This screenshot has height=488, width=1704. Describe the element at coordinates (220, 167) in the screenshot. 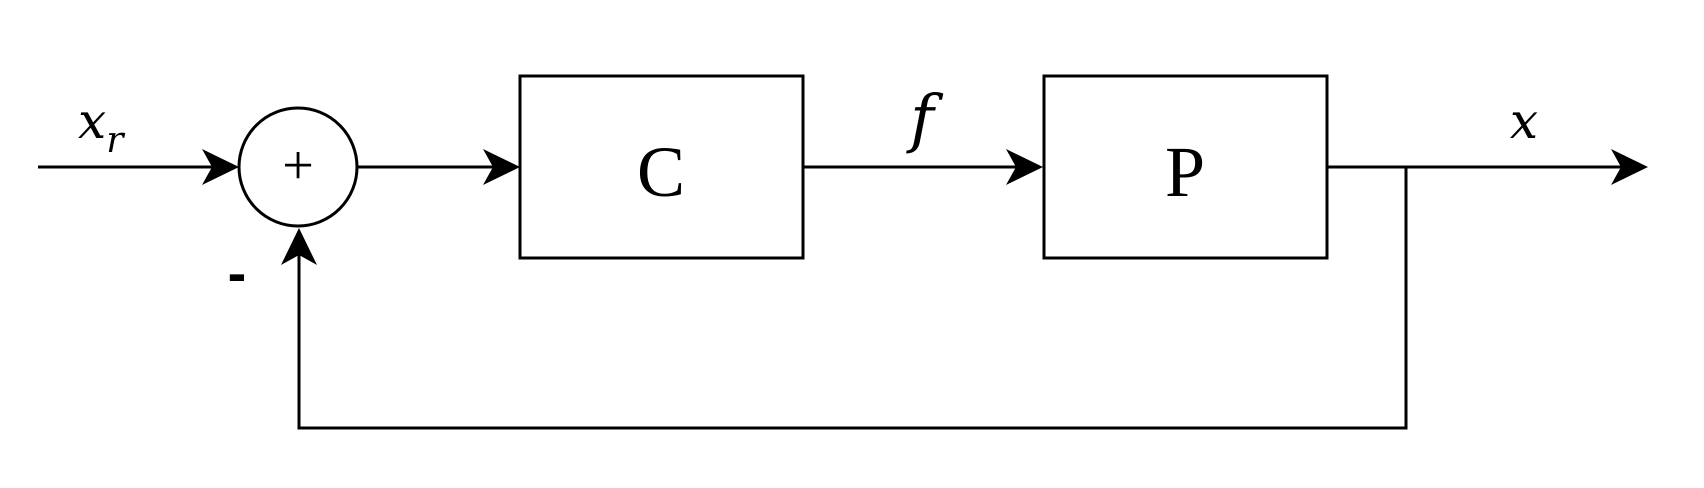

I see `input-arrowhead` at that location.